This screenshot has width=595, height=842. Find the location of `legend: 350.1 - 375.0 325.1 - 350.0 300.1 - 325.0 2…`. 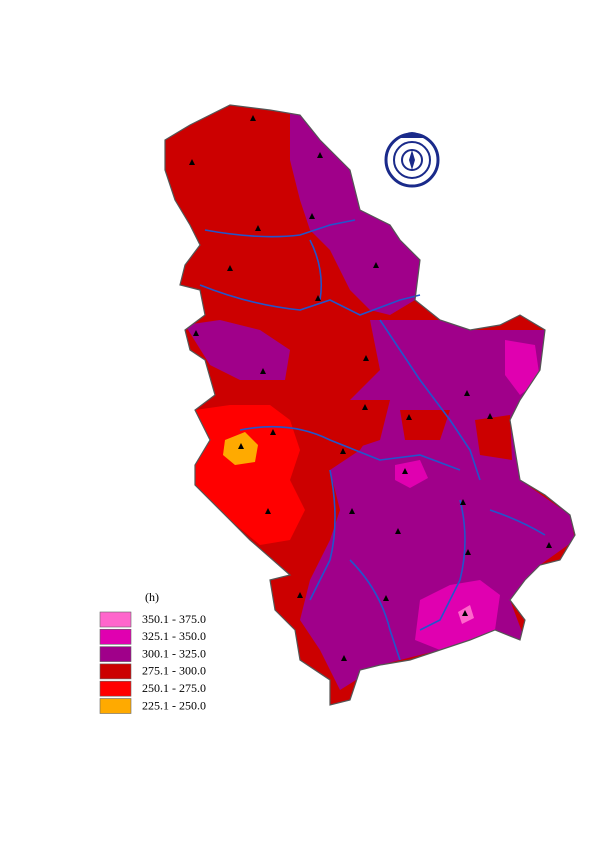

legend: 350.1 - 375.0 325.1 - 350.0 300.1 - 325.0 2… is located at coordinates (152, 662).